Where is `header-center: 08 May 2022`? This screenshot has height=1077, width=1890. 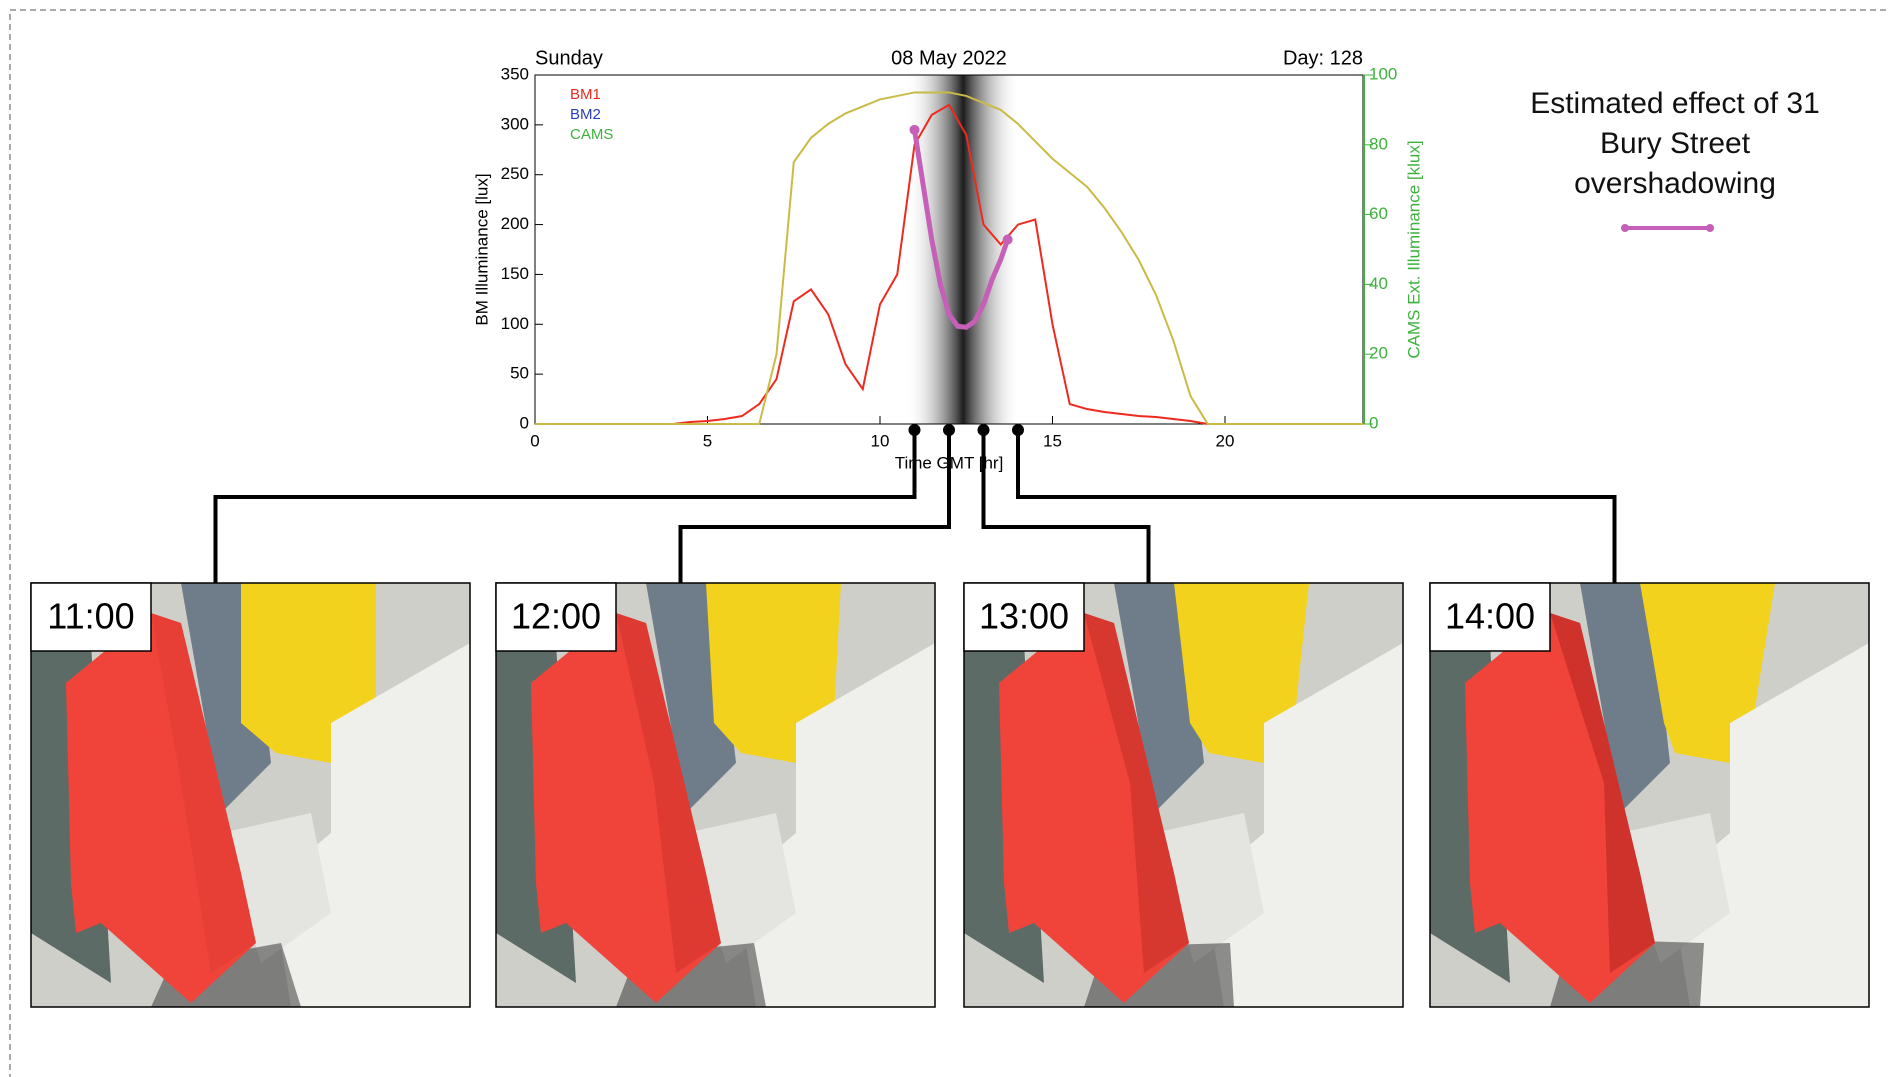 header-center: 08 May 2022 is located at coordinates (949, 58).